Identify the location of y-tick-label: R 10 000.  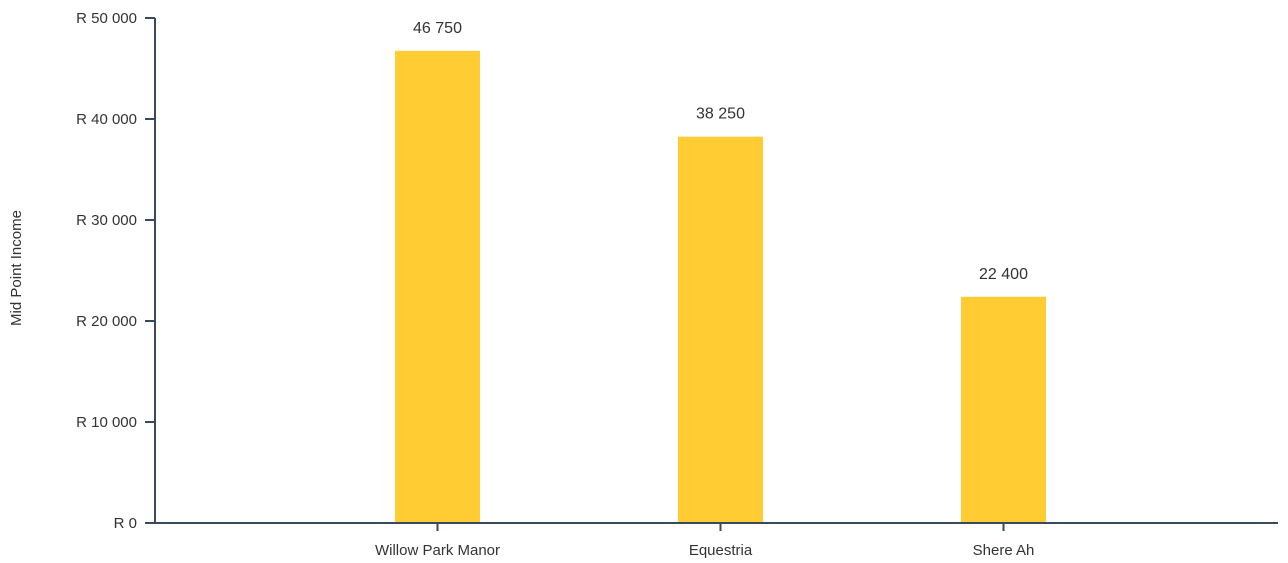
(106, 422).